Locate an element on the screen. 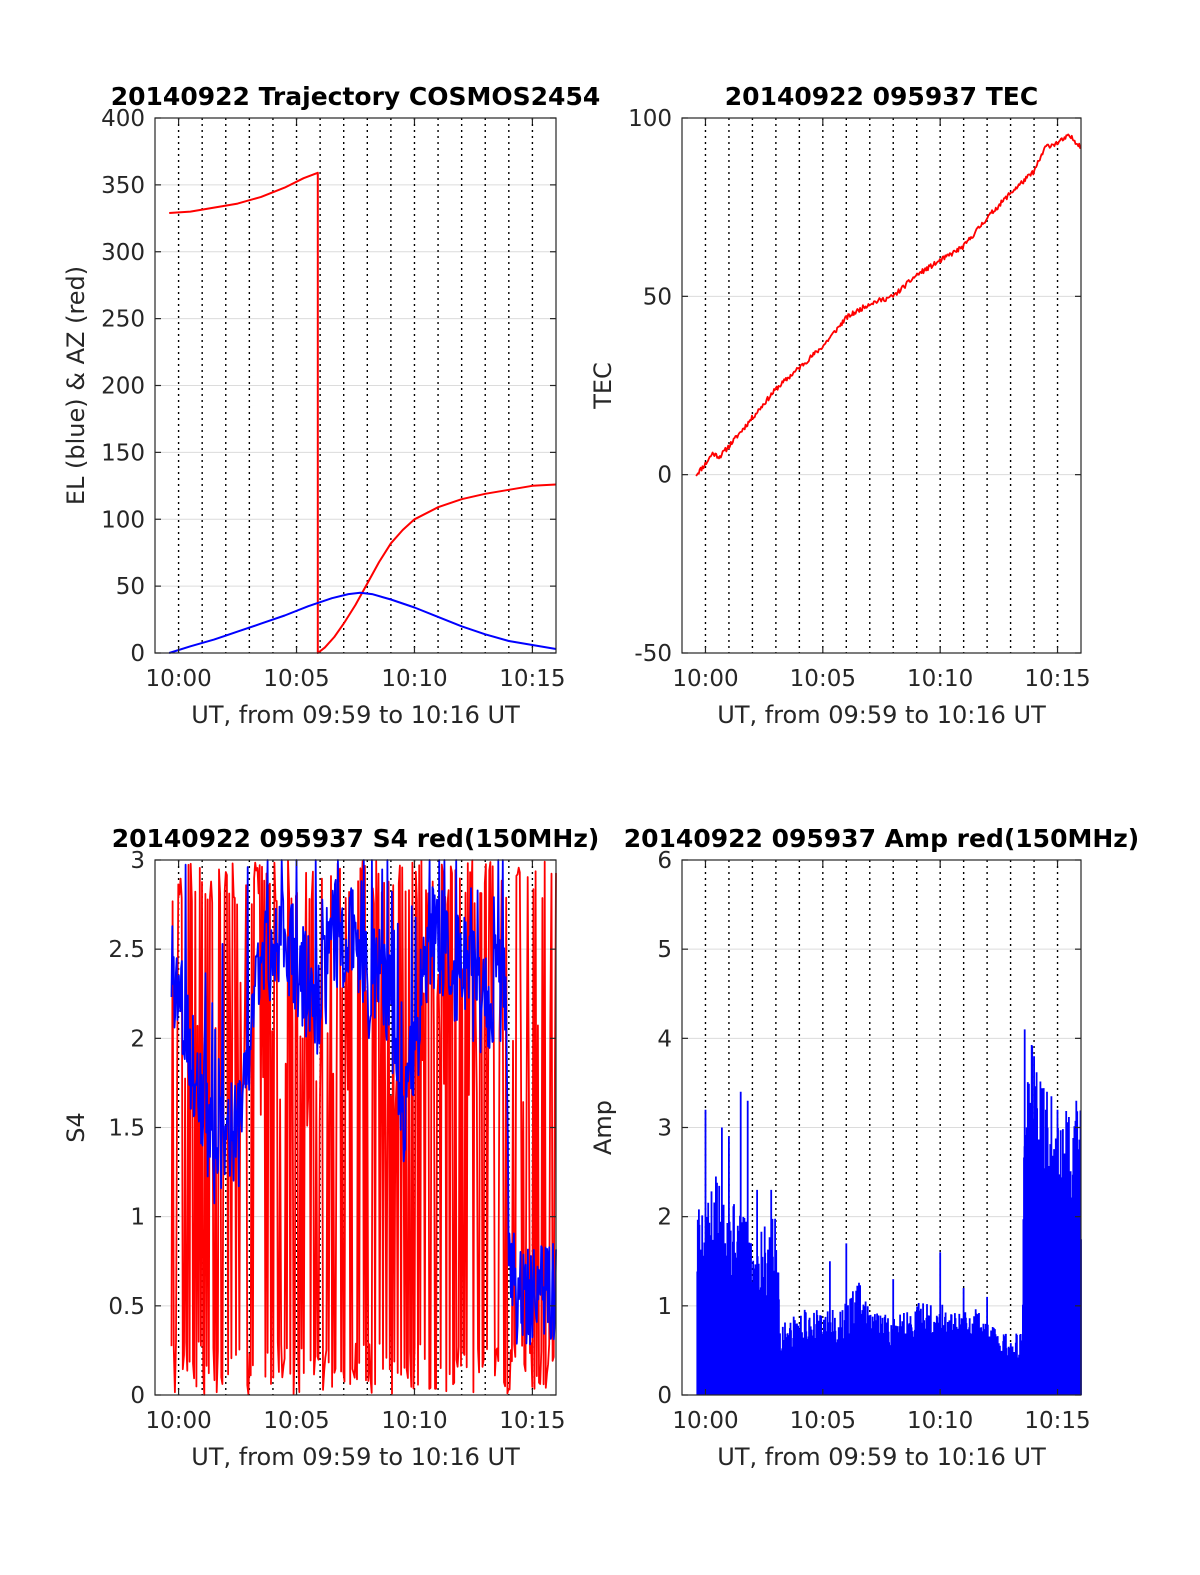  y-tick-label: -50 is located at coordinates (653, 654).